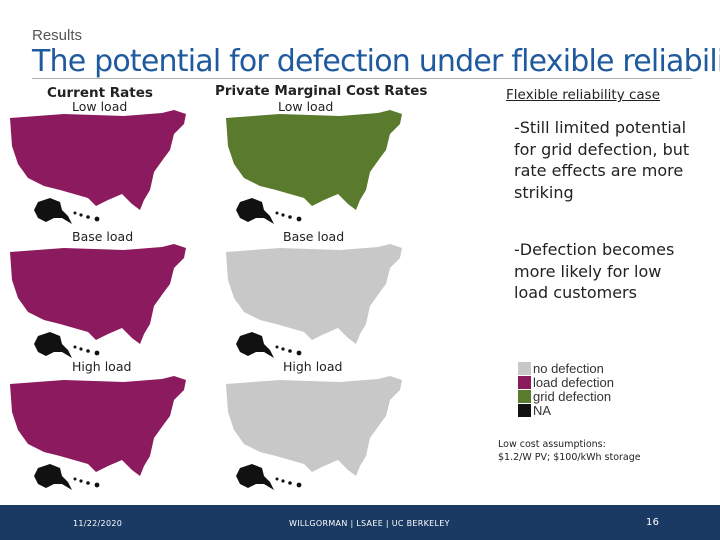 This screenshot has height=540, width=720. Describe the element at coordinates (315, 433) in the screenshot. I see `map-private-high` at that location.